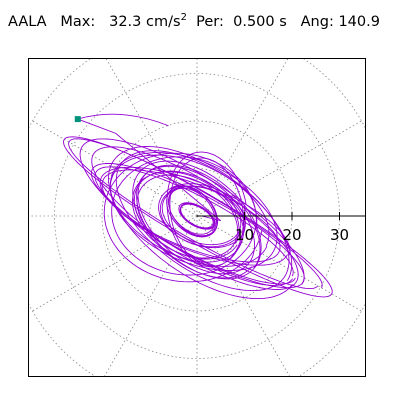 The width and height of the screenshot is (400, 400). Describe the element at coordinates (244, 235) in the screenshot. I see `radial-tick-label: 10` at that location.